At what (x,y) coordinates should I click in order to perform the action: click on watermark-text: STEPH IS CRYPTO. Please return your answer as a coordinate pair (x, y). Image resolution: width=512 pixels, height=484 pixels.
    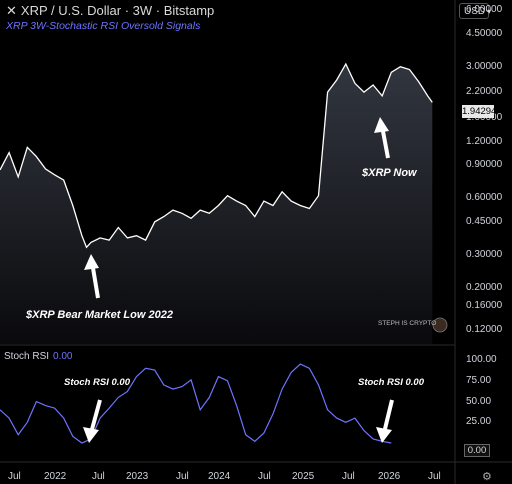
    Looking at the image, I should click on (407, 323).